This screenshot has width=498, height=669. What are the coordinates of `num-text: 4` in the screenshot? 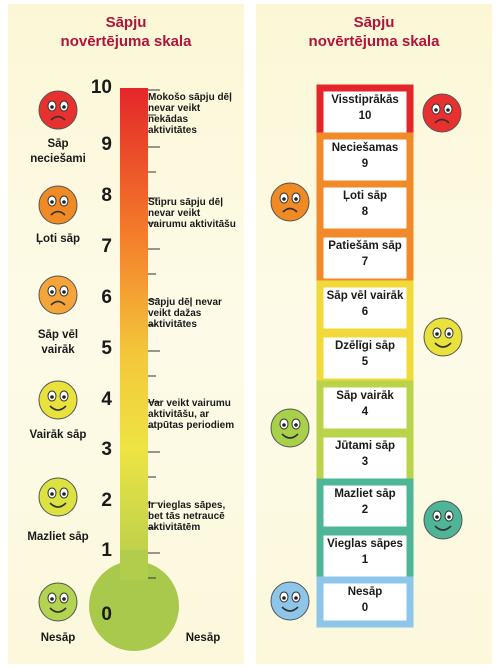 It's located at (106, 399).